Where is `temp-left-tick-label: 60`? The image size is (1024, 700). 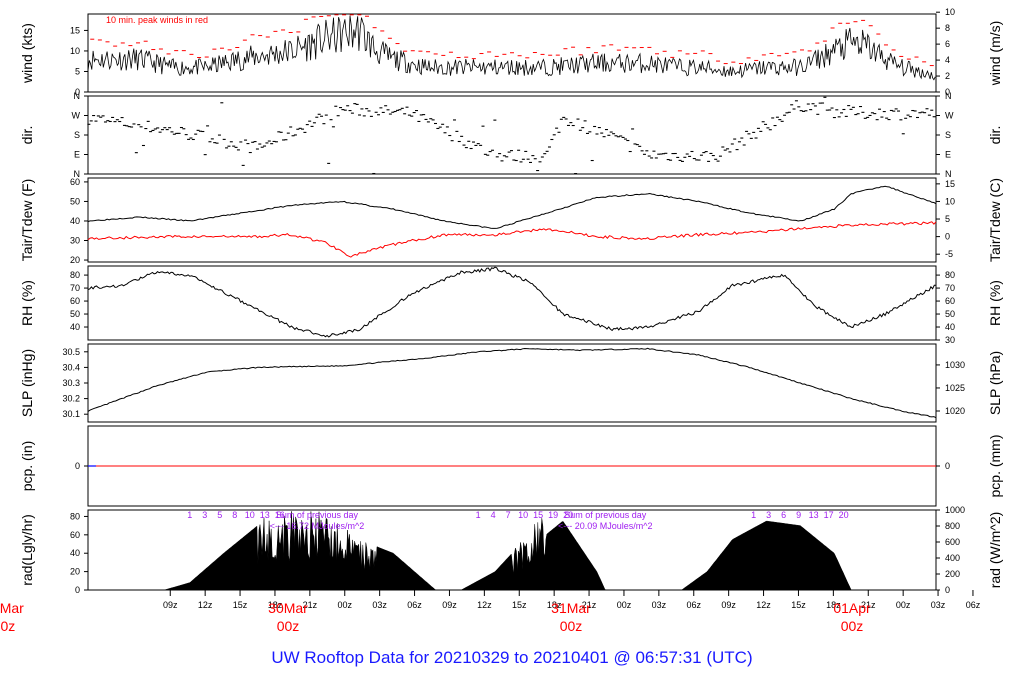 temp-left-tick-label: 60 is located at coordinates (75, 182).